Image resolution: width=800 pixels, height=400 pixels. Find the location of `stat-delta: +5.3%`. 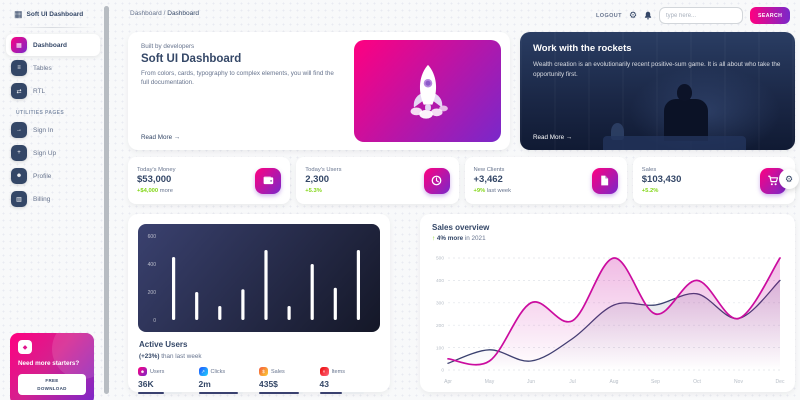

stat-delta: +5.3% is located at coordinates (313, 191).